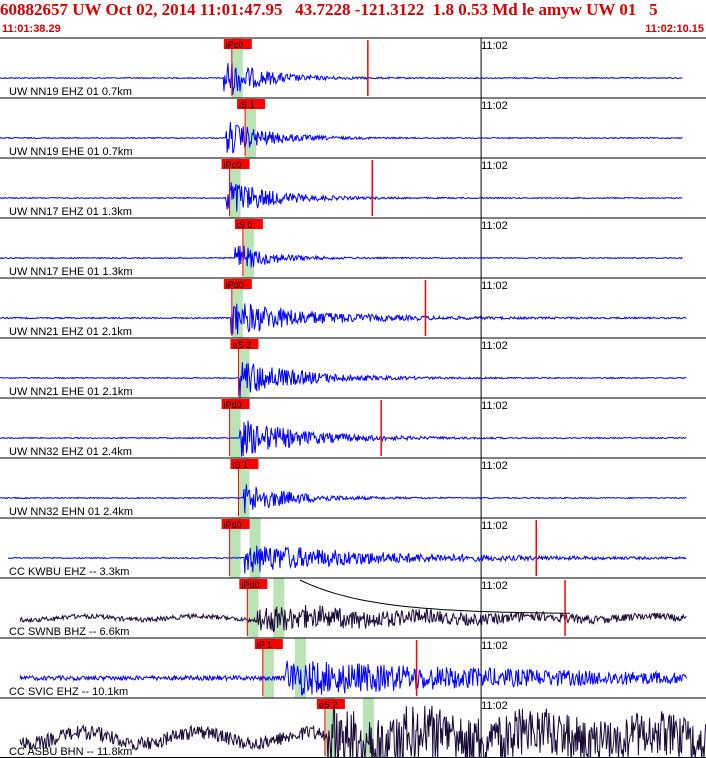  Describe the element at coordinates (674, 29) in the screenshot. I see `end-time: 11:02:10.15` at that location.